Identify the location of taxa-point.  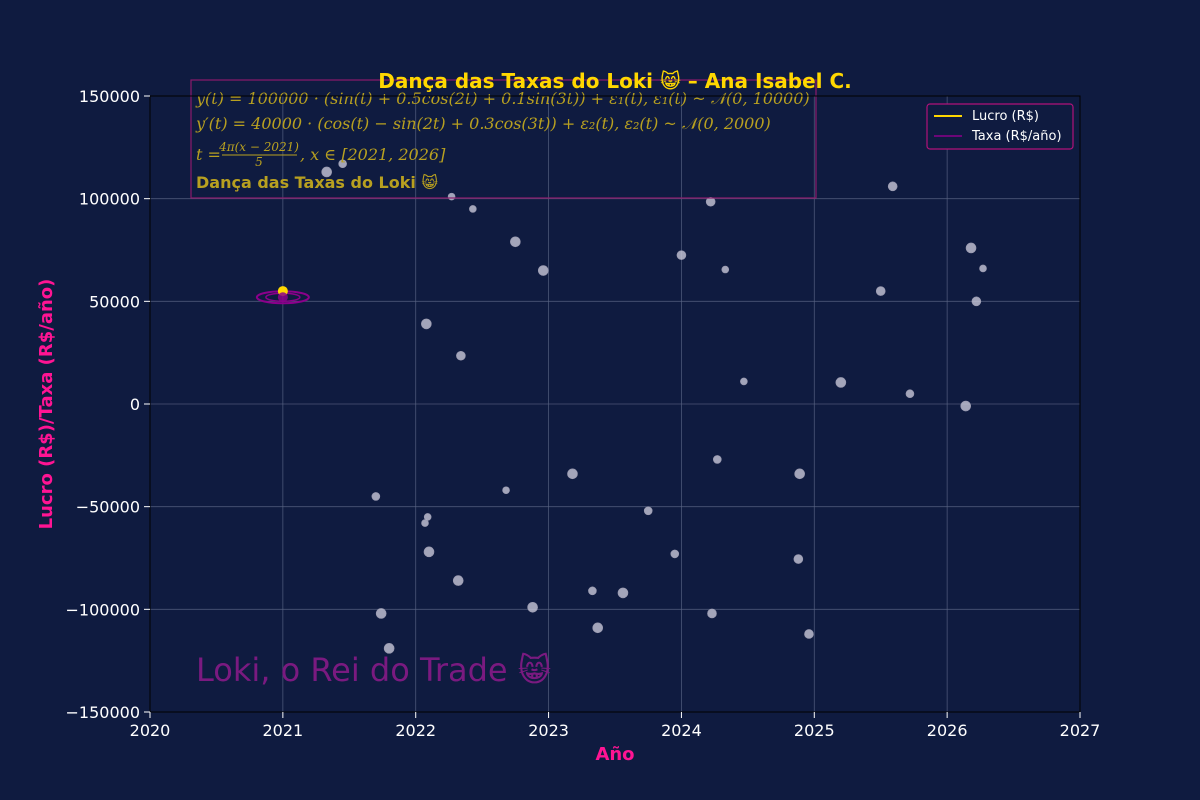
(282, 297).